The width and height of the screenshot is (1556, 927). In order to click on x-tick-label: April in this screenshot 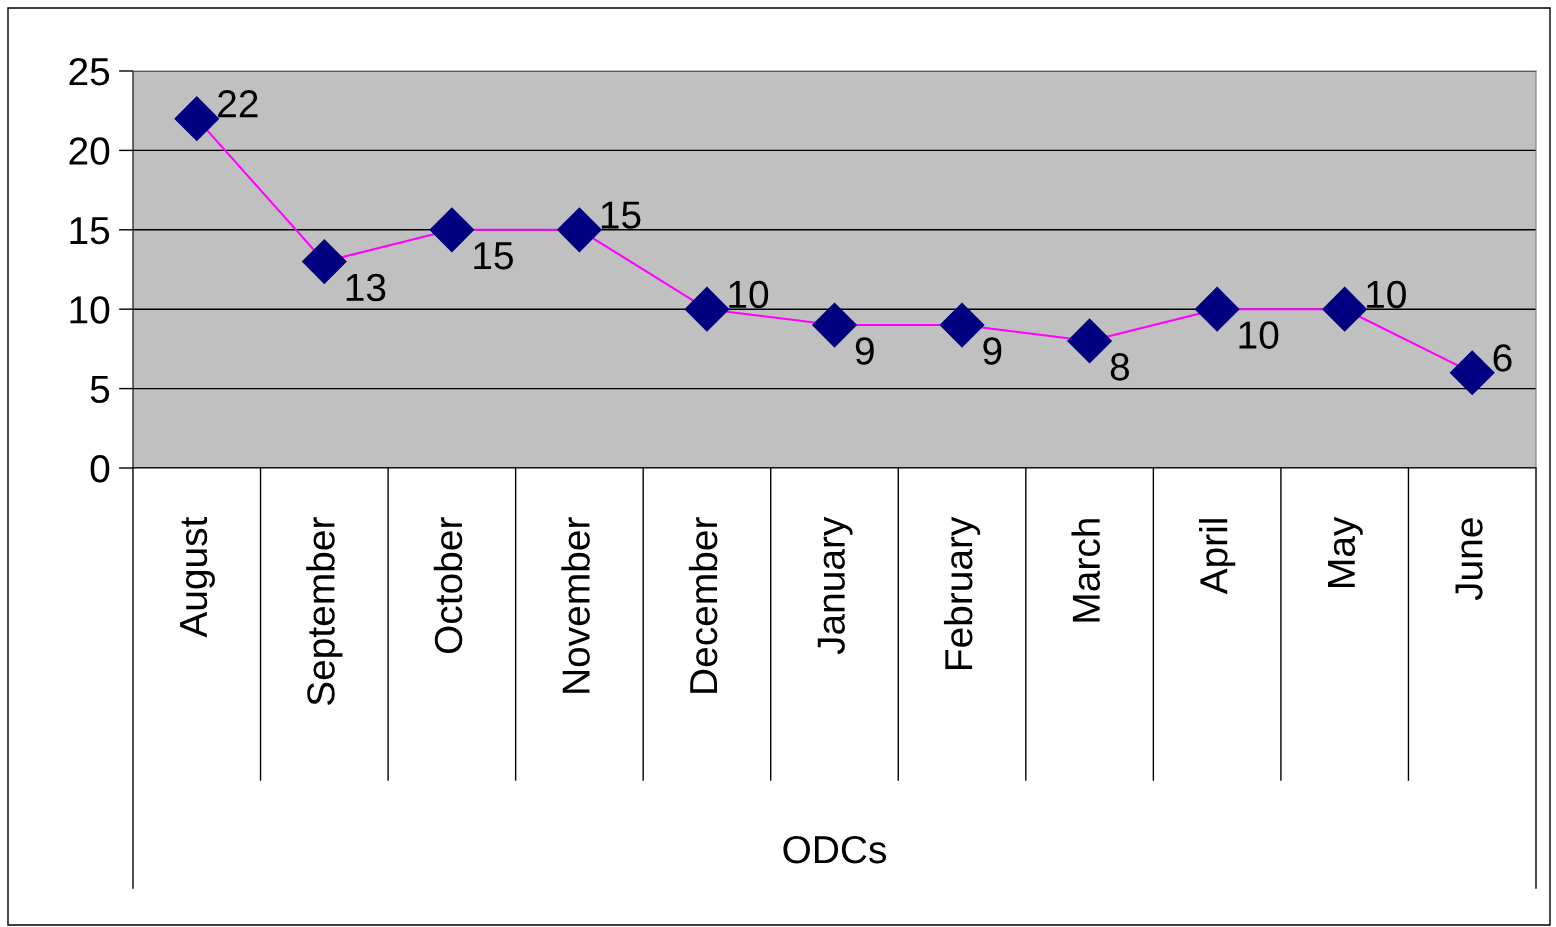, I will do `click(1217, 557)`.